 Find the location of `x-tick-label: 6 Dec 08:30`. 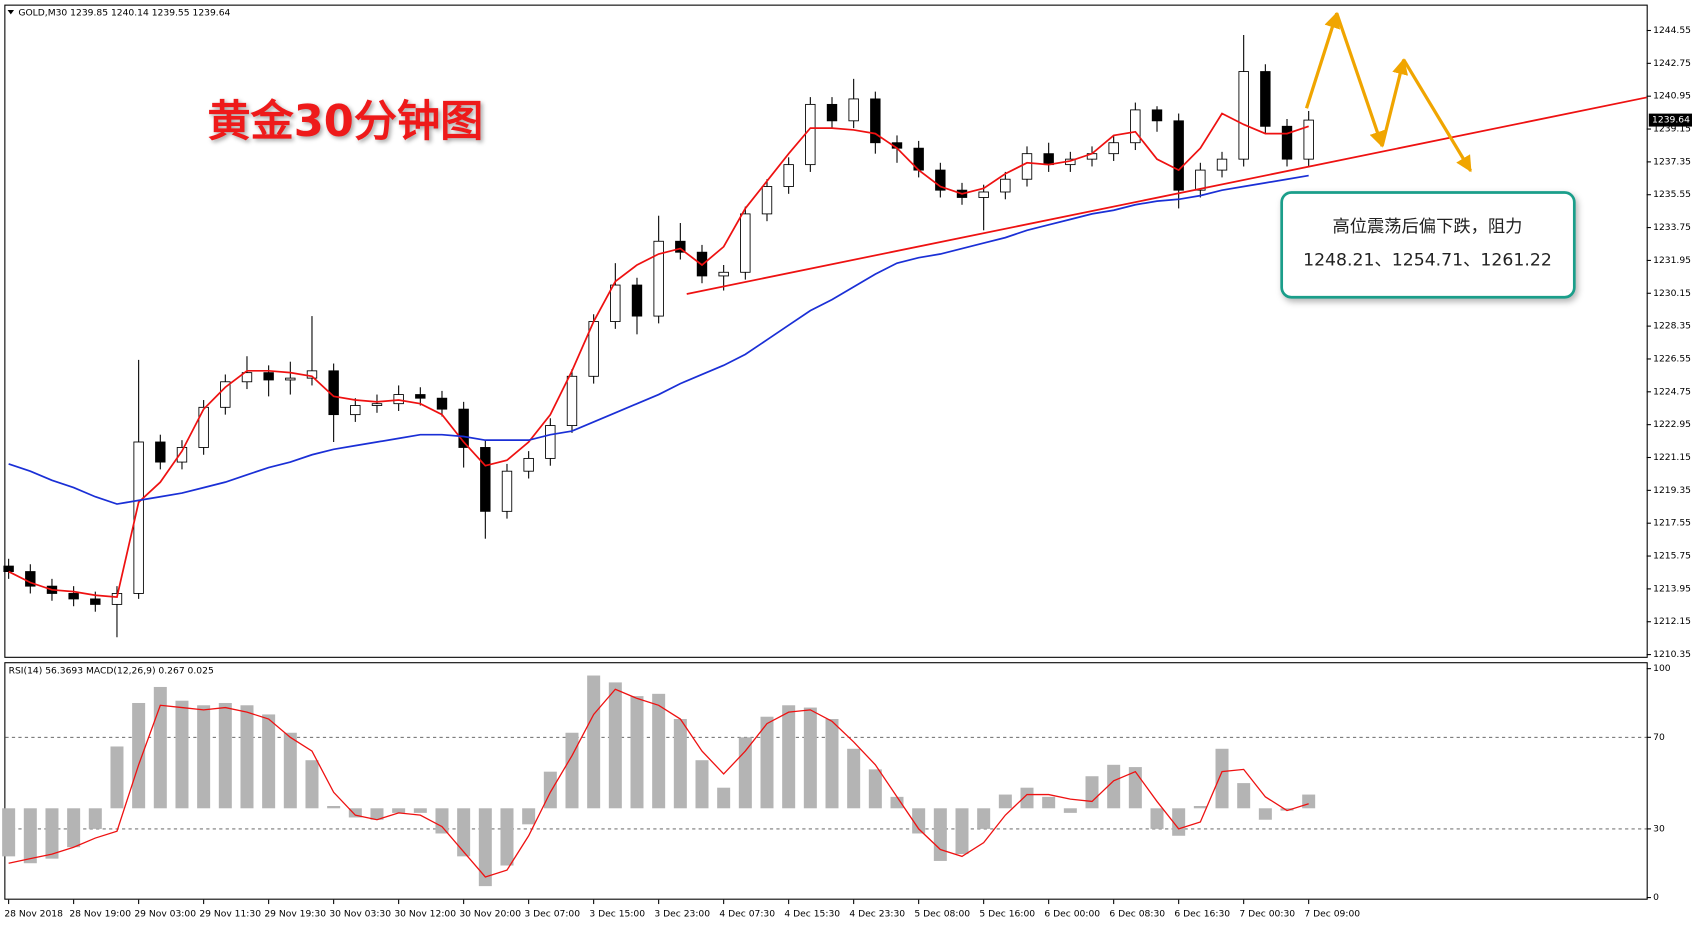

x-tick-label: 6 Dec 08:30 is located at coordinates (1137, 913).